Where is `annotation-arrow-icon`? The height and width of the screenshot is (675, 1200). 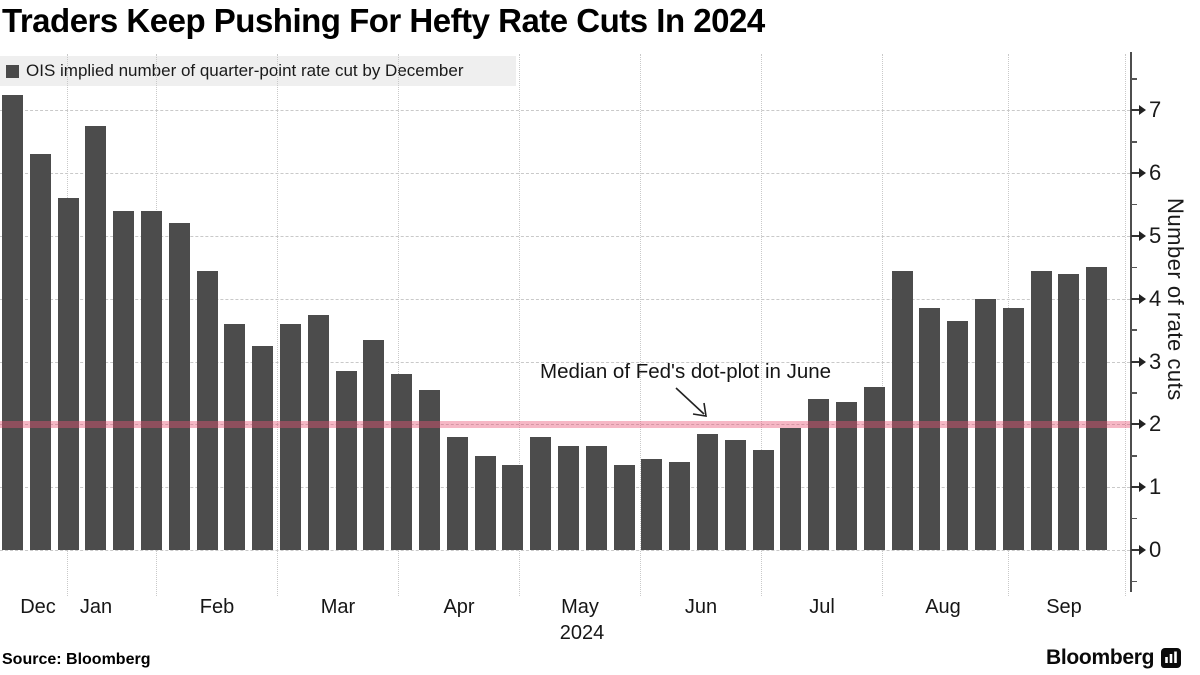
annotation-arrow-icon is located at coordinates (691, 402).